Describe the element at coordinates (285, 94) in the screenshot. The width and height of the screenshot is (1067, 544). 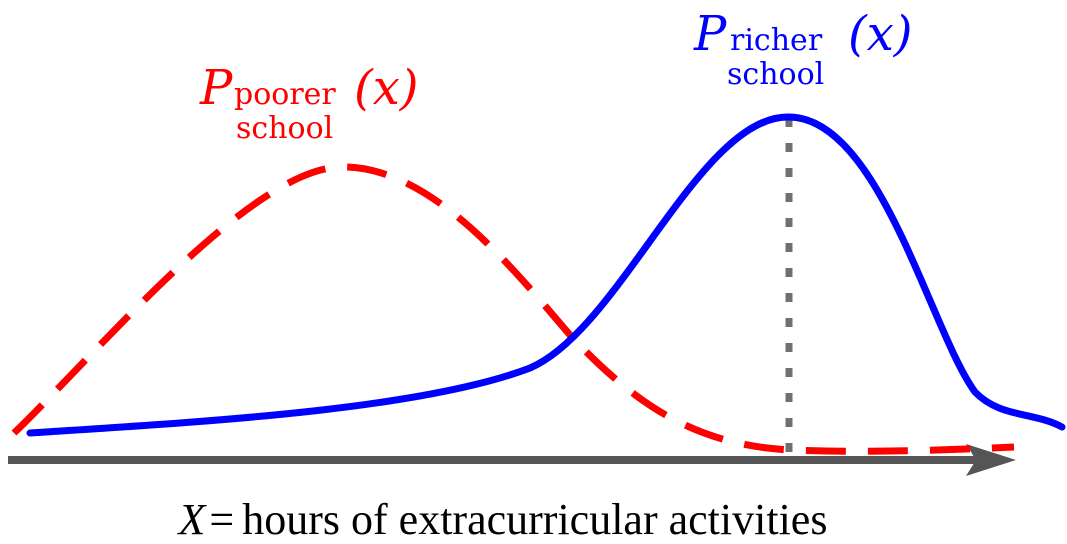
I see `poorer-label-subscript-top: poorer` at that location.